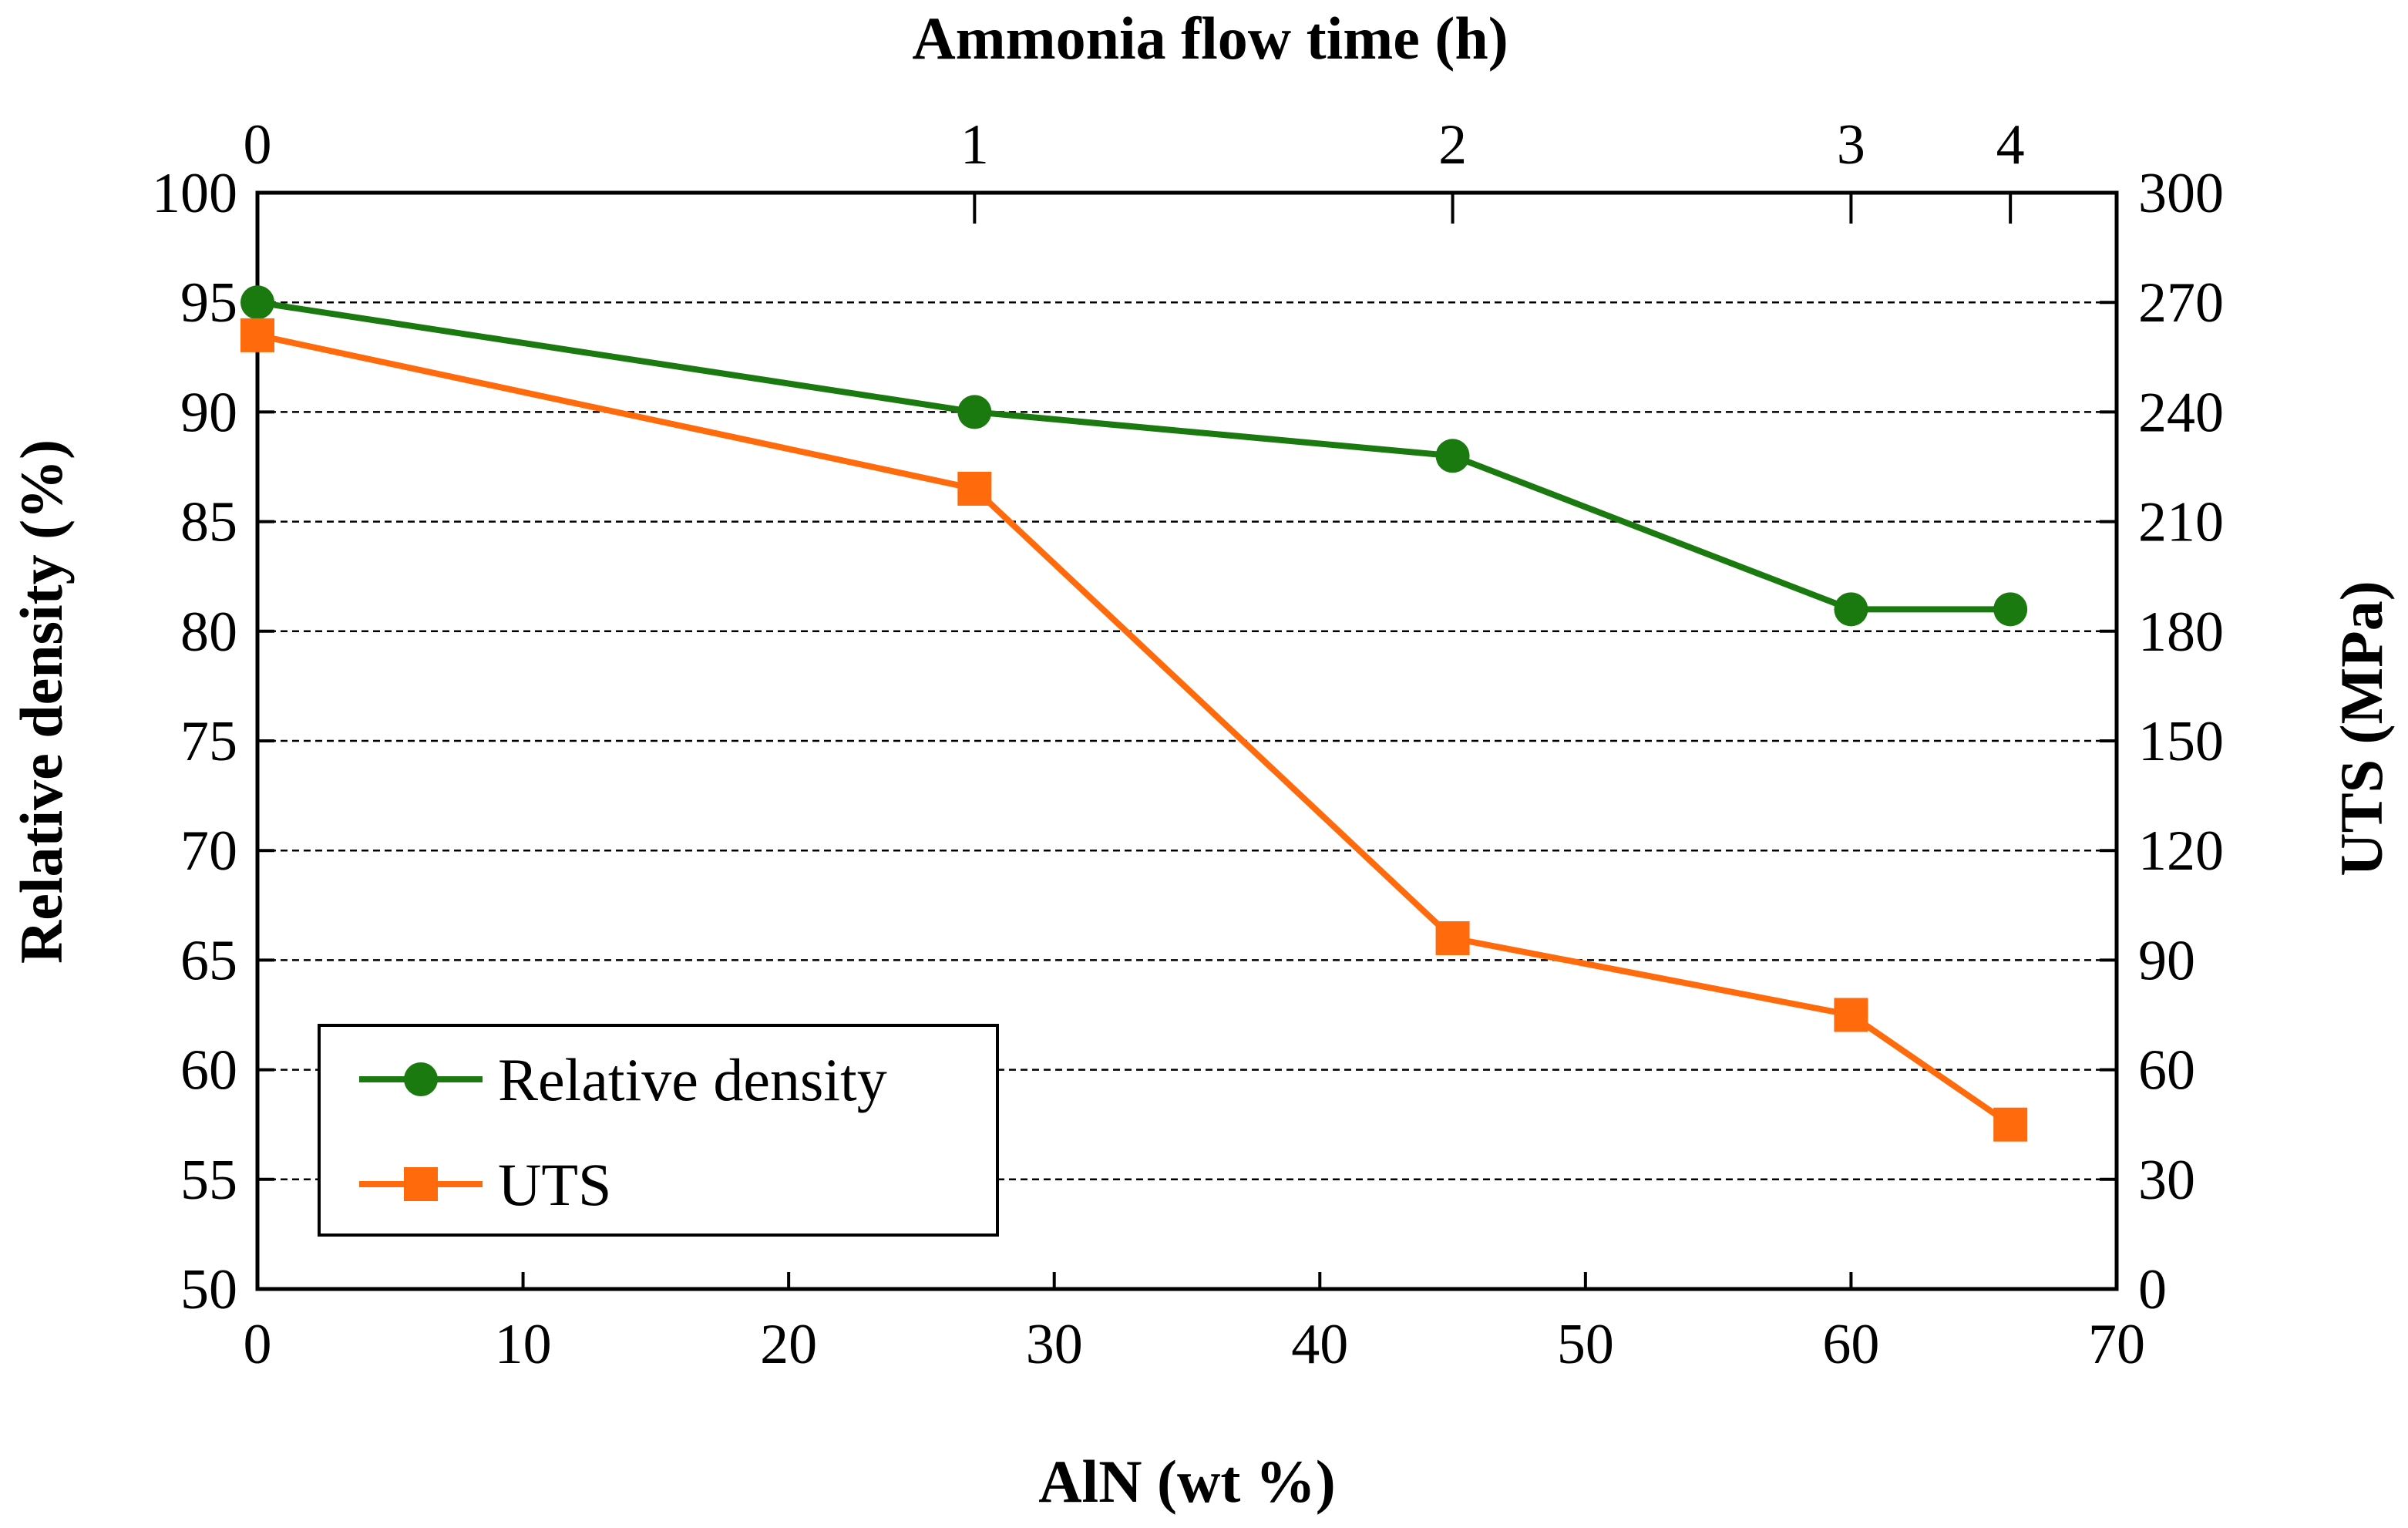 This screenshot has width=2408, height=1528. What do you see at coordinates (2181, 632) in the screenshot?
I see `y2-tick-label-180: 180` at bounding box center [2181, 632].